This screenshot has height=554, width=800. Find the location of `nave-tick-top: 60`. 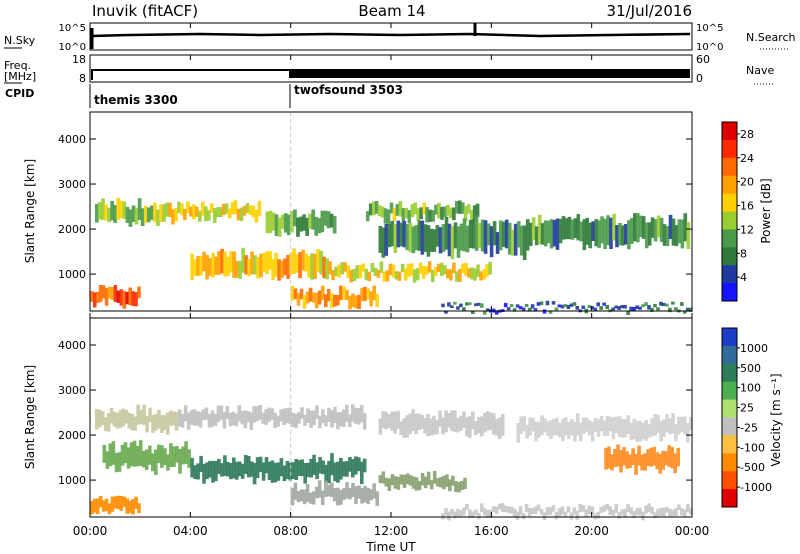

nave-tick-top: 60 is located at coordinates (703, 59).